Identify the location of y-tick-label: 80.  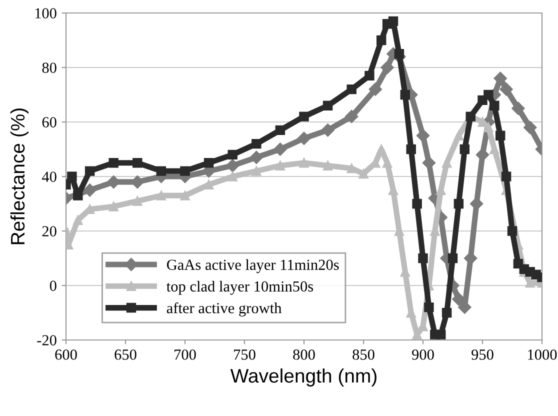
(49, 67).